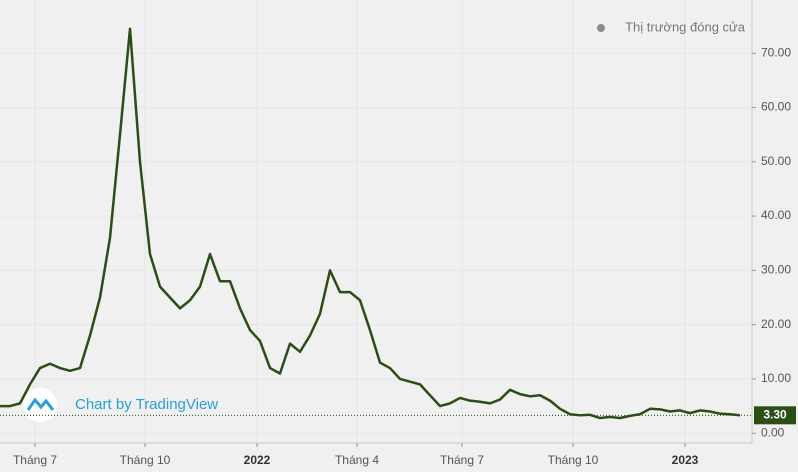  I want to click on legend-dot, so click(601, 28).